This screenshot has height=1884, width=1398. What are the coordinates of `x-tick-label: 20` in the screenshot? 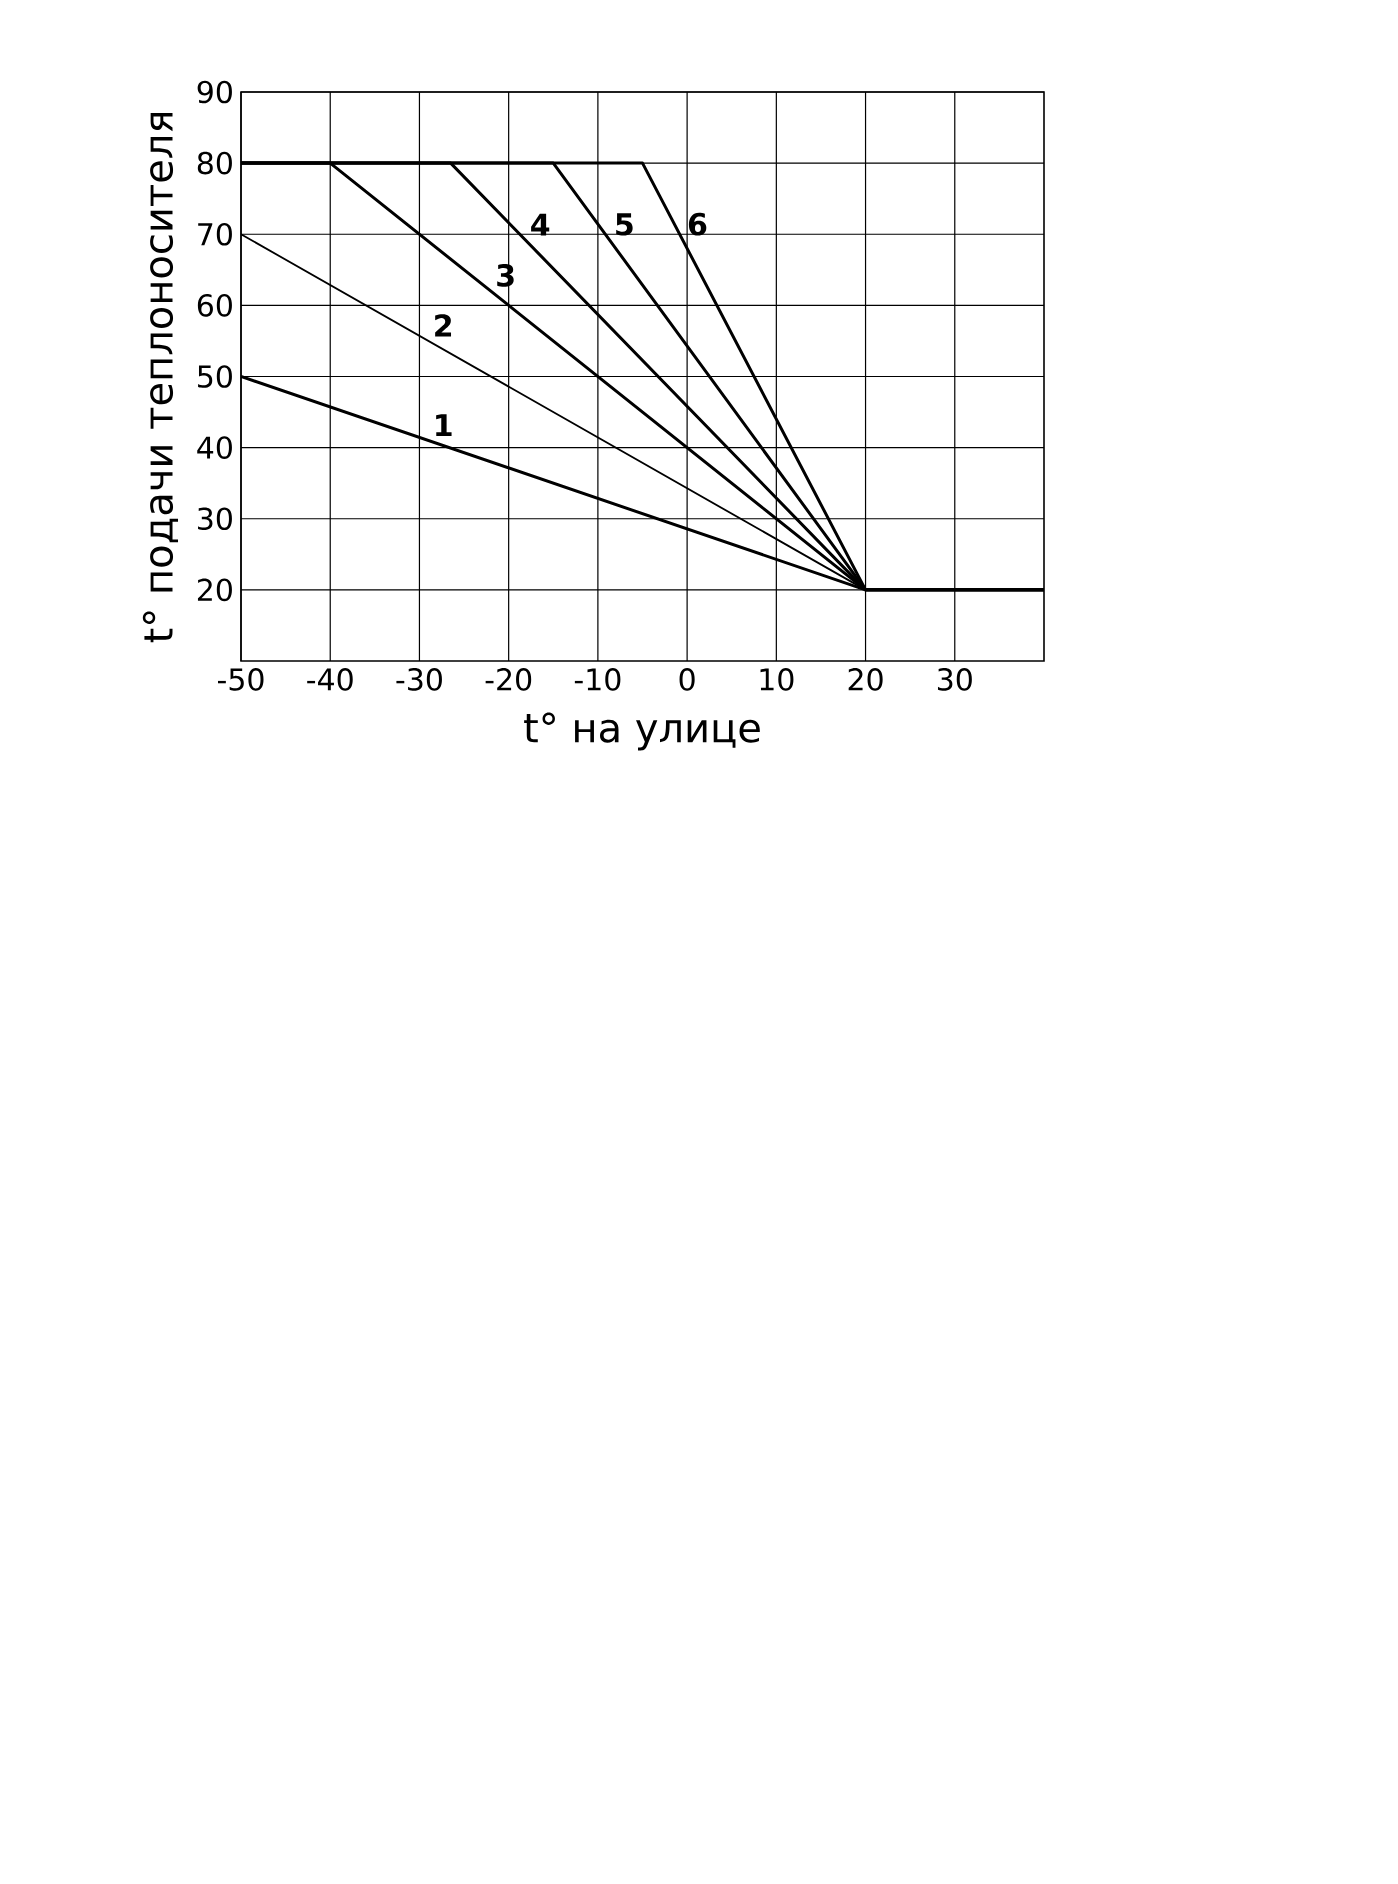 It's located at (865, 679).